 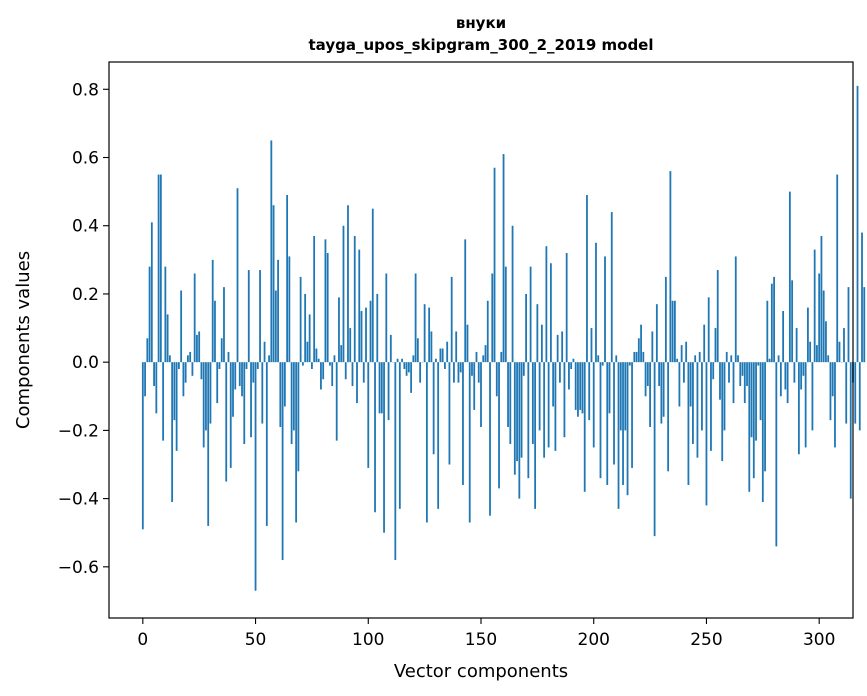 What do you see at coordinates (706, 640) in the screenshot?
I see `x-tick-label: 250` at bounding box center [706, 640].